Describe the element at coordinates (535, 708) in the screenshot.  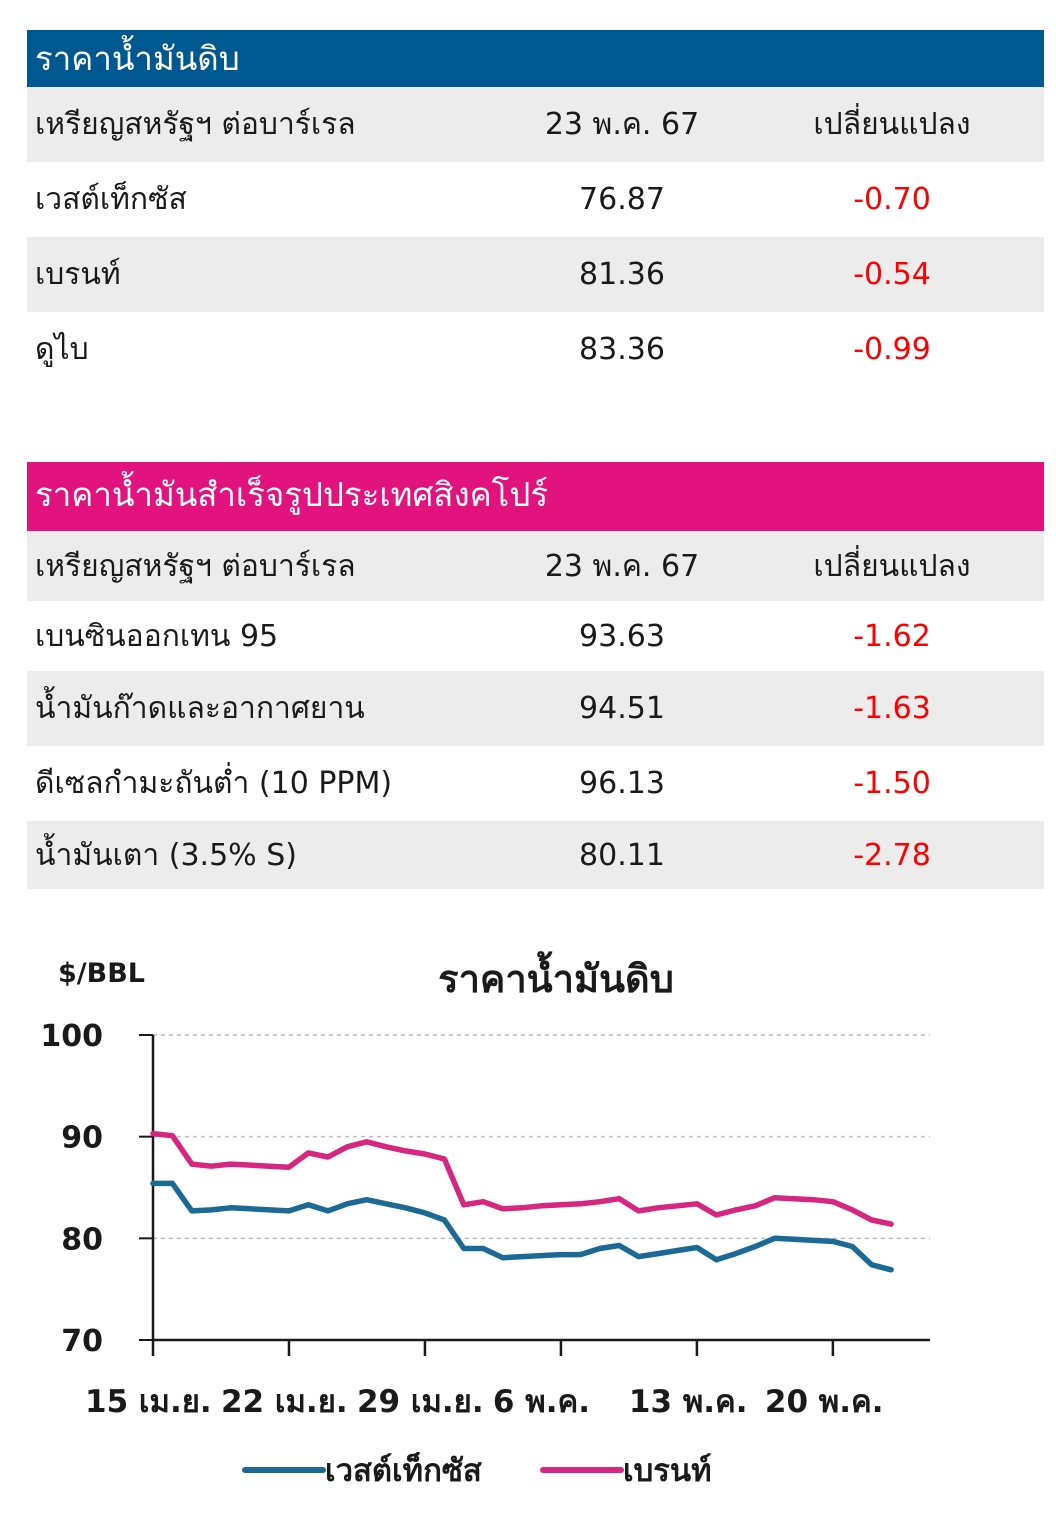
I see `table-row: น้ำมันก๊าดและอากาศยาน 94.51 -1.63` at that location.